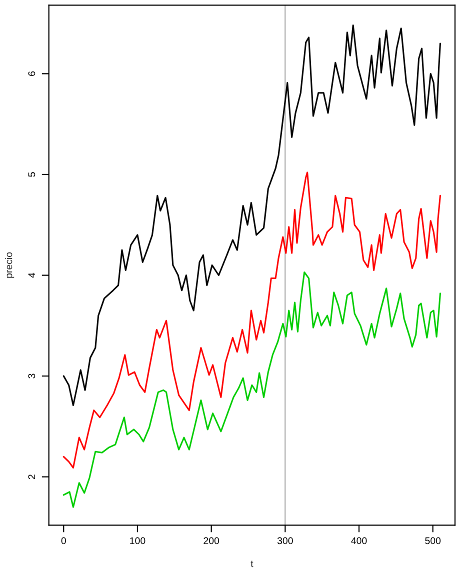 The width and height of the screenshot is (461, 574). What do you see at coordinates (433, 540) in the screenshot?
I see `x-tick-label: 500` at bounding box center [433, 540].